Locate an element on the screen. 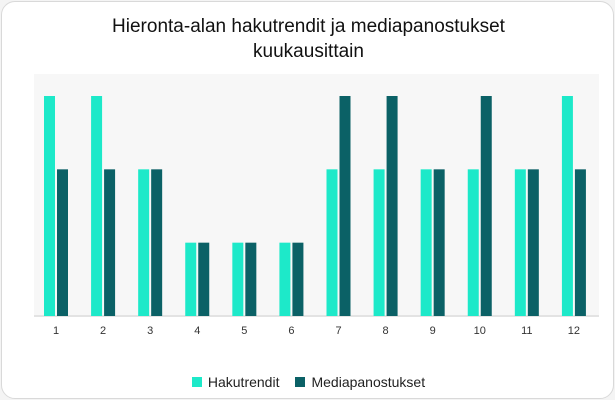  x-tick-label-7: 7 is located at coordinates (338, 331).